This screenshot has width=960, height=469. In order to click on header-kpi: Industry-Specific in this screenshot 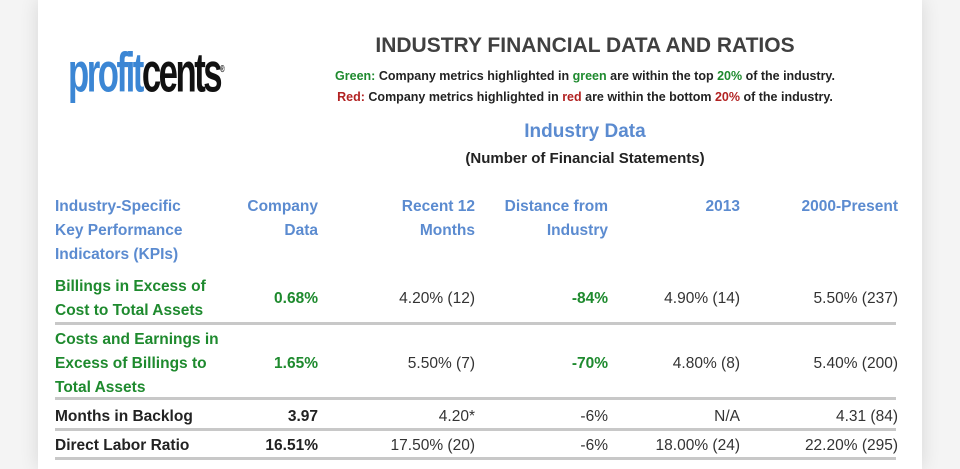, I will do `click(118, 206)`.